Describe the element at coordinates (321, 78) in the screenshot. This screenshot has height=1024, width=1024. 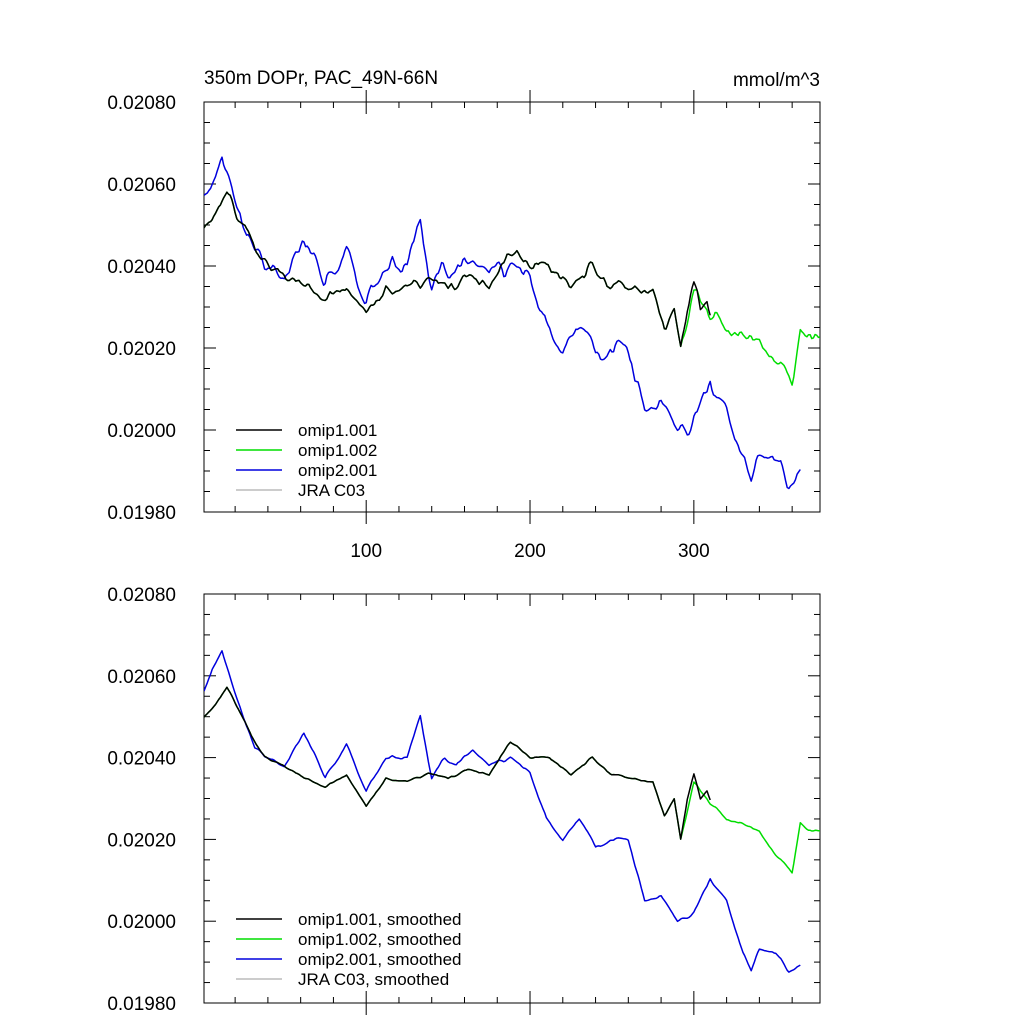
I see `chart-title: 350m DOPr, PAC_49N-66N` at that location.